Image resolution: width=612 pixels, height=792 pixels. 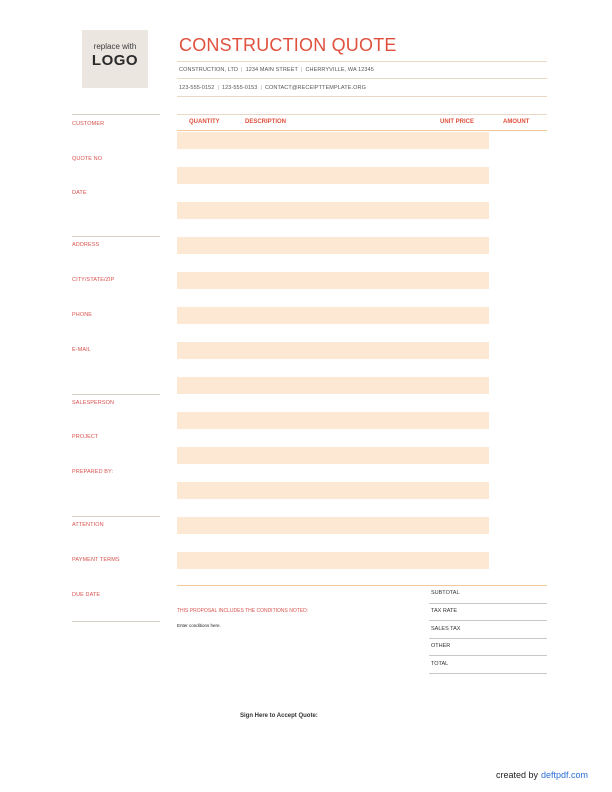 I want to click on table-header-rule, so click(x=362, y=130).